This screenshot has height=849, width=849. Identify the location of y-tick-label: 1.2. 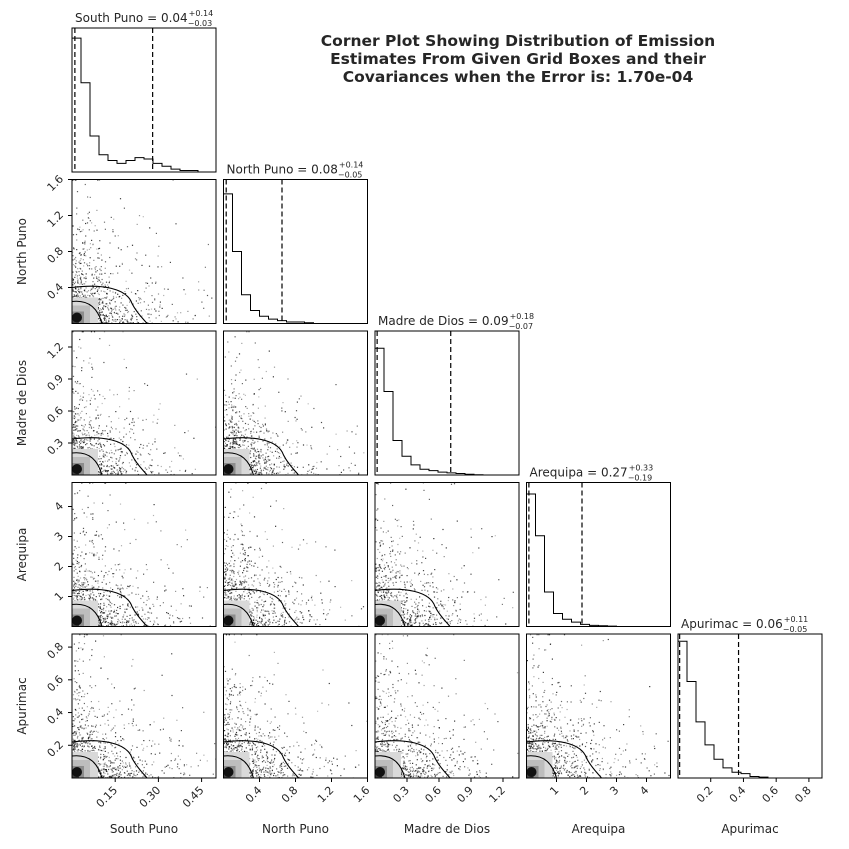
(56, 351).